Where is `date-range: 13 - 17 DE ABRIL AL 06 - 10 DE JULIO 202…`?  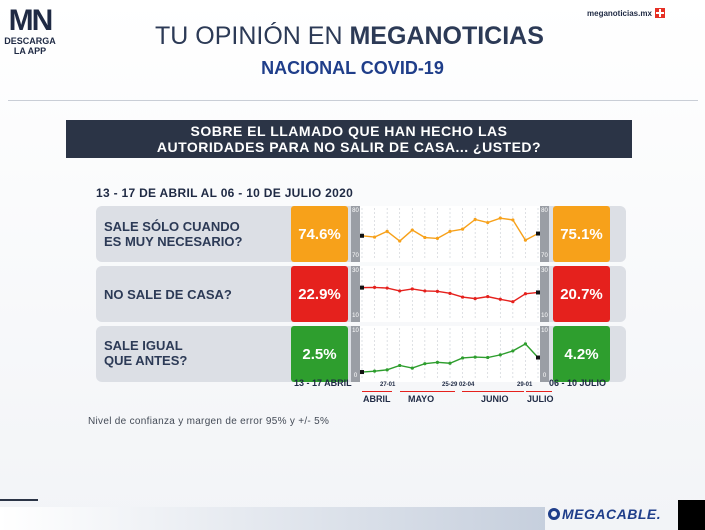 date-range: 13 - 17 DE ABRIL AL 06 - 10 DE JULIO 202… is located at coordinates (225, 193).